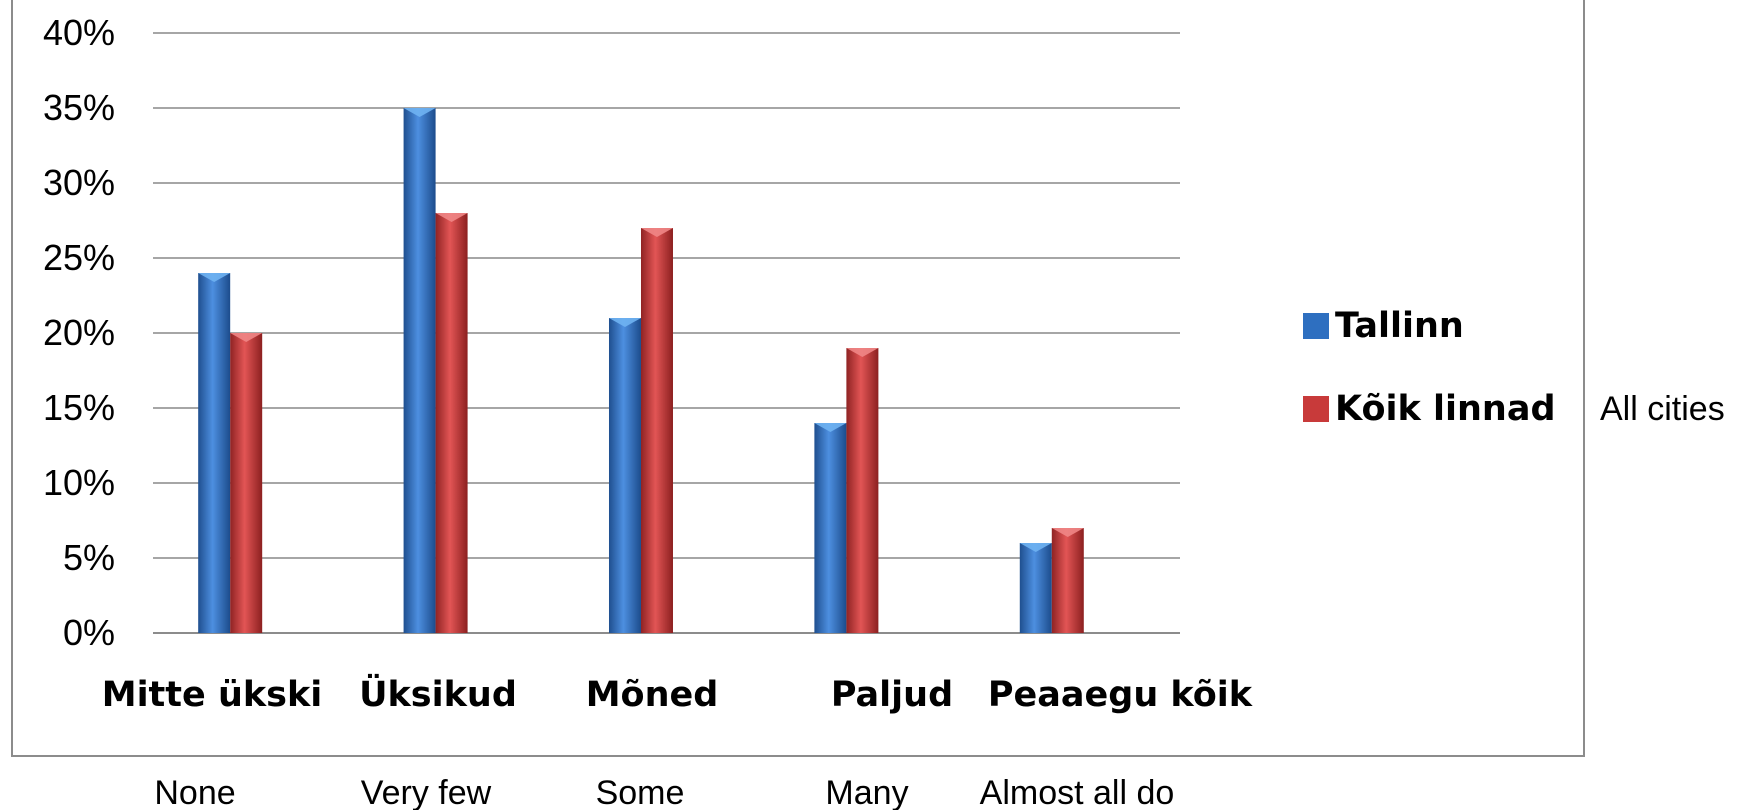  Describe the element at coordinates (1316, 326) in the screenshot. I see `legend-swatch-tallinn` at that location.